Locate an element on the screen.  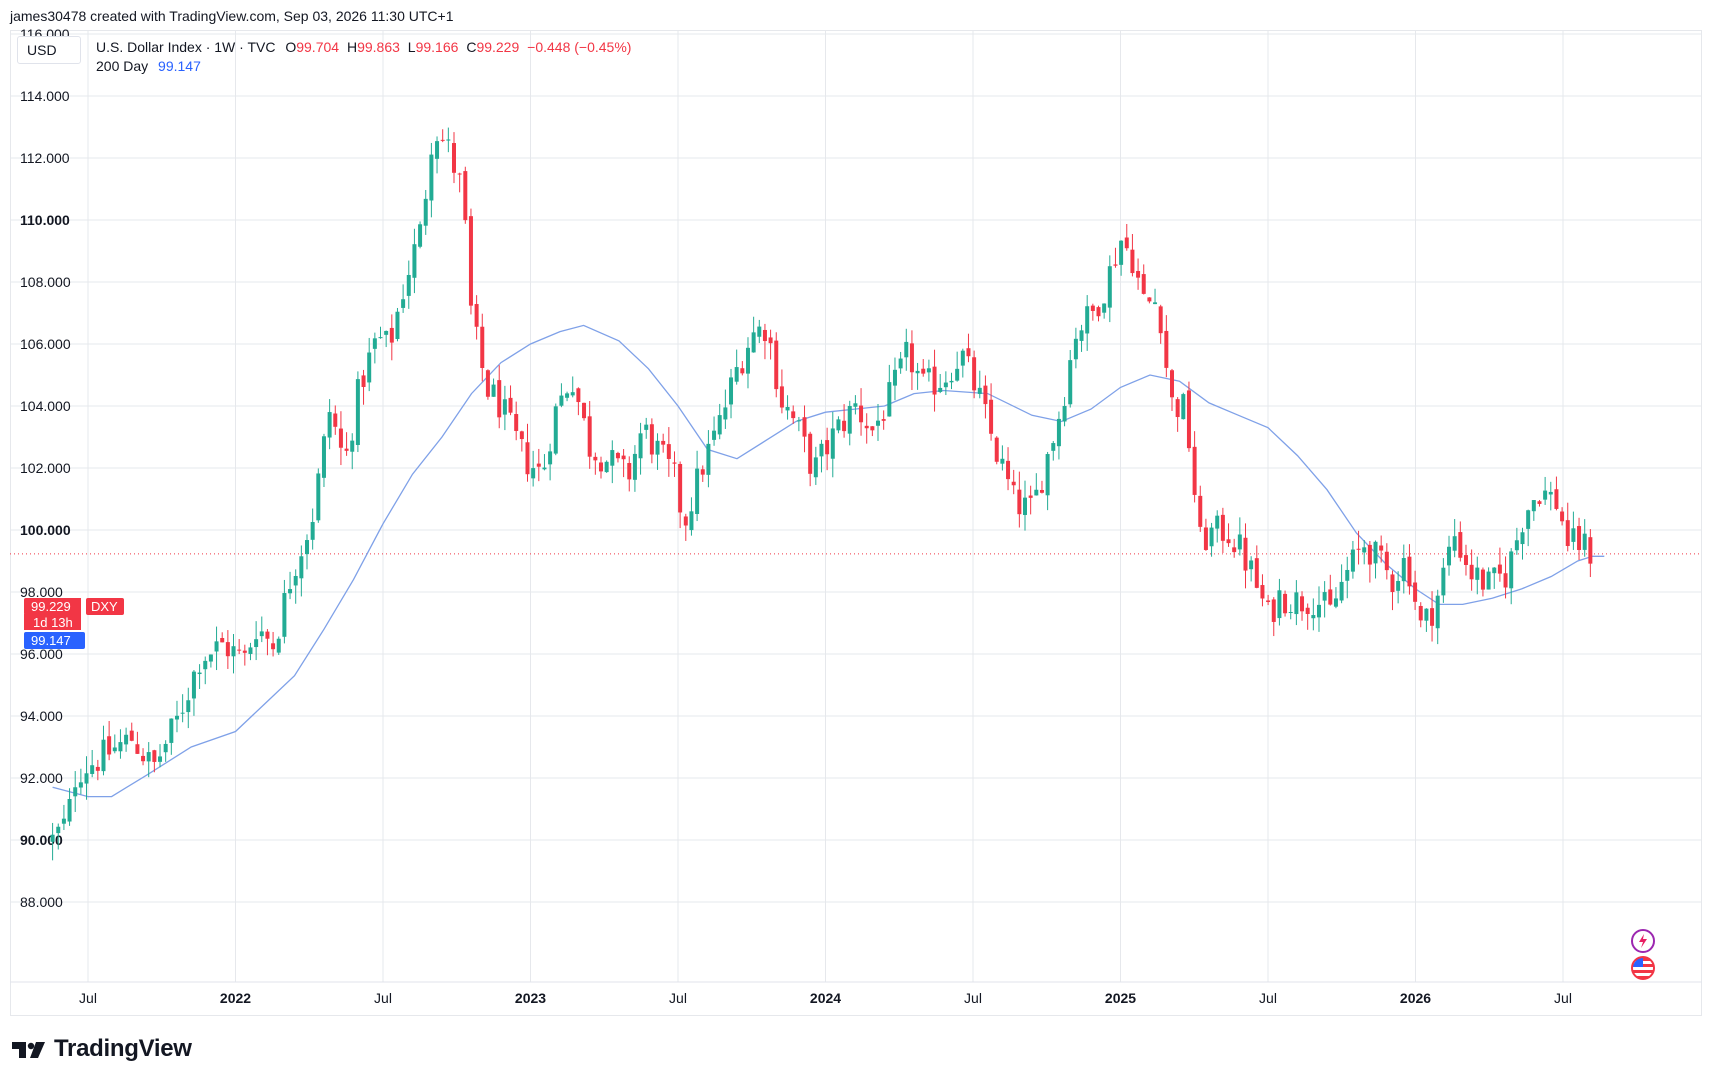
bolt-icon is located at coordinates (1643, 941).